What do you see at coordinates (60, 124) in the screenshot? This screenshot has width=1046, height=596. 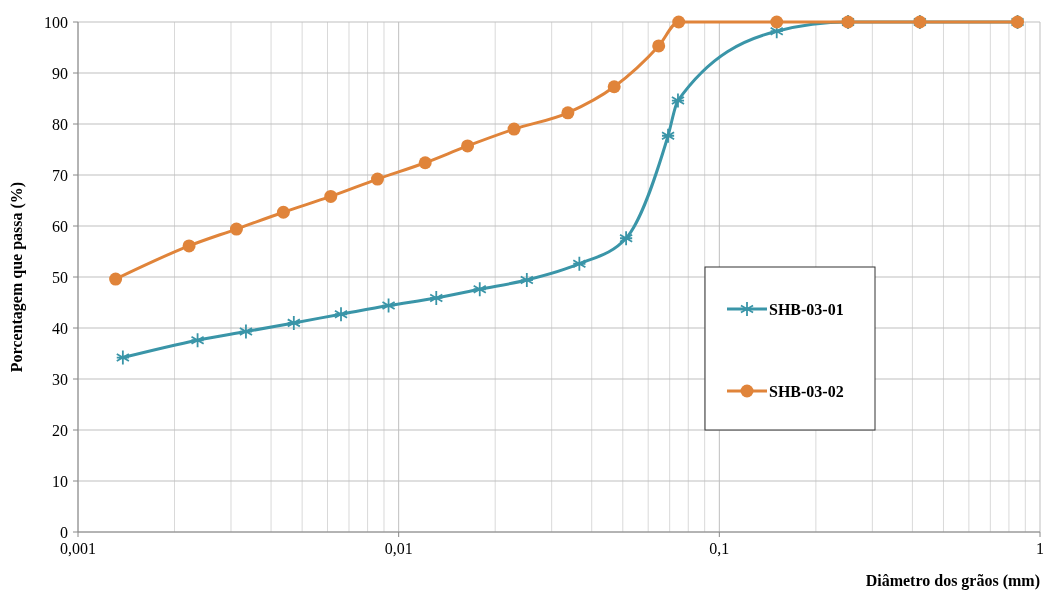 I see `y-tick-label: 80` at bounding box center [60, 124].